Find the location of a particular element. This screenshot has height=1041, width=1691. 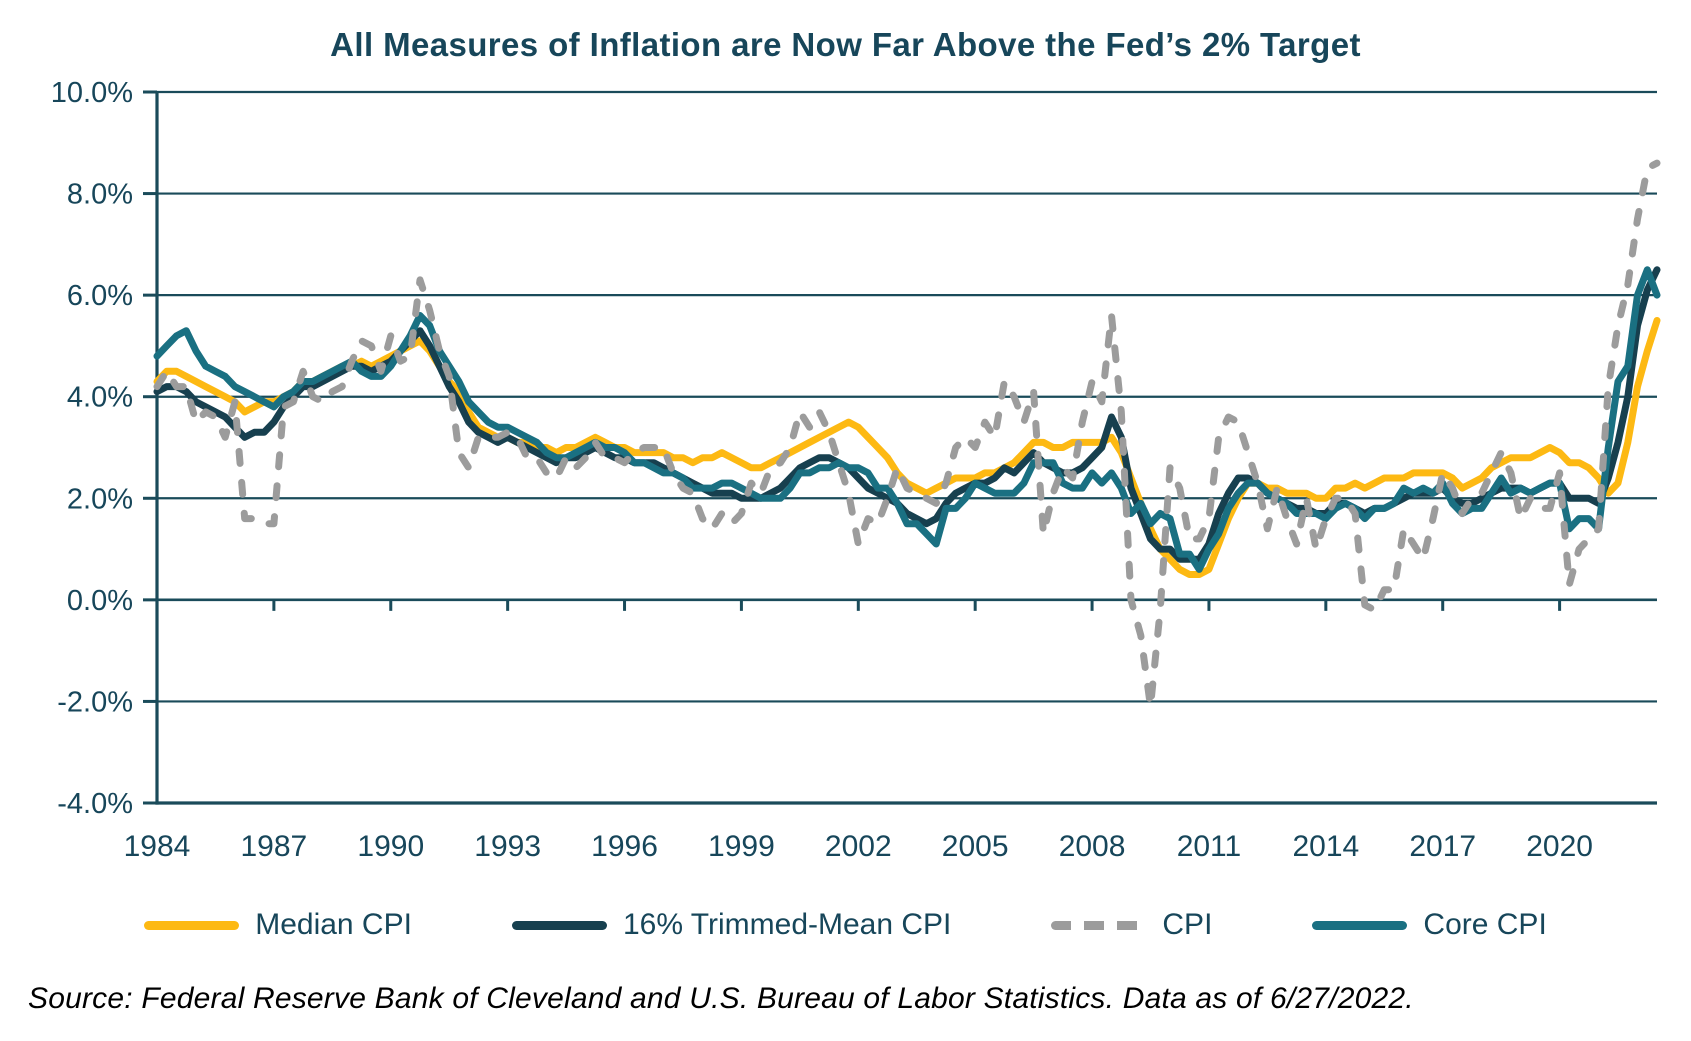

legend-label: 16% Trimmed-Mean CPI is located at coordinates (787, 924).